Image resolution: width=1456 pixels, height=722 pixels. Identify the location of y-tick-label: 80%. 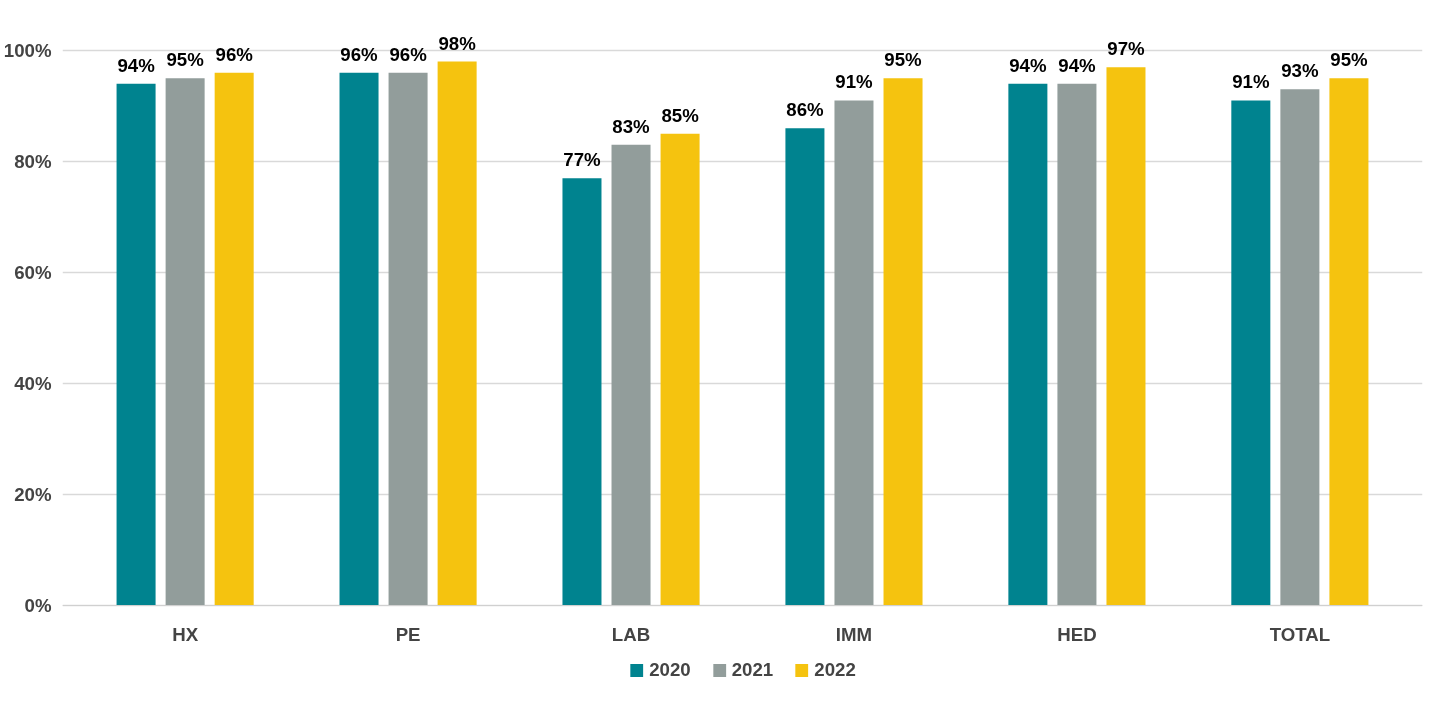
(33, 161).